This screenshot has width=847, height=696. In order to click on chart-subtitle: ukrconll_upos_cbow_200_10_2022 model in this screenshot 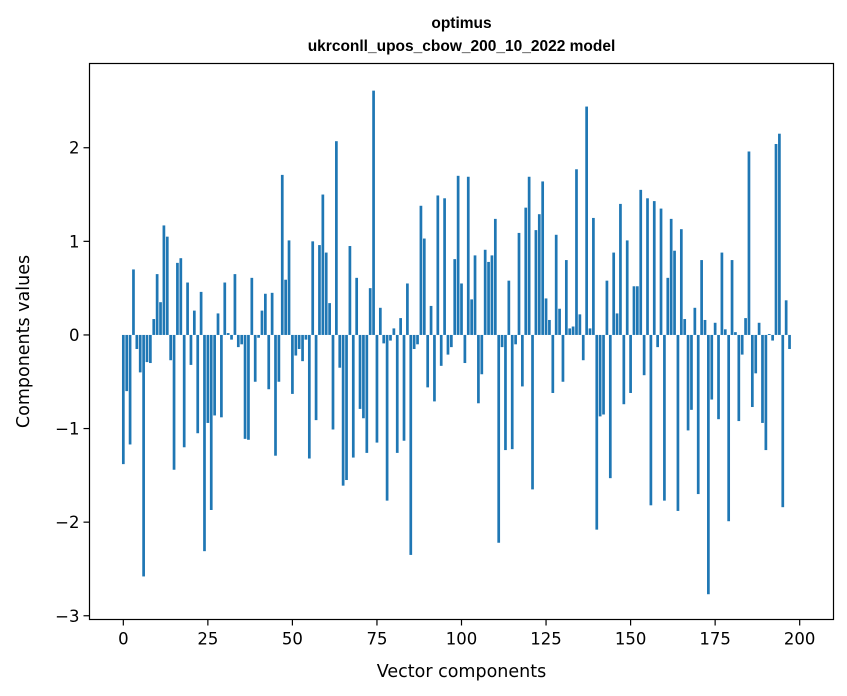, I will do `click(462, 46)`.